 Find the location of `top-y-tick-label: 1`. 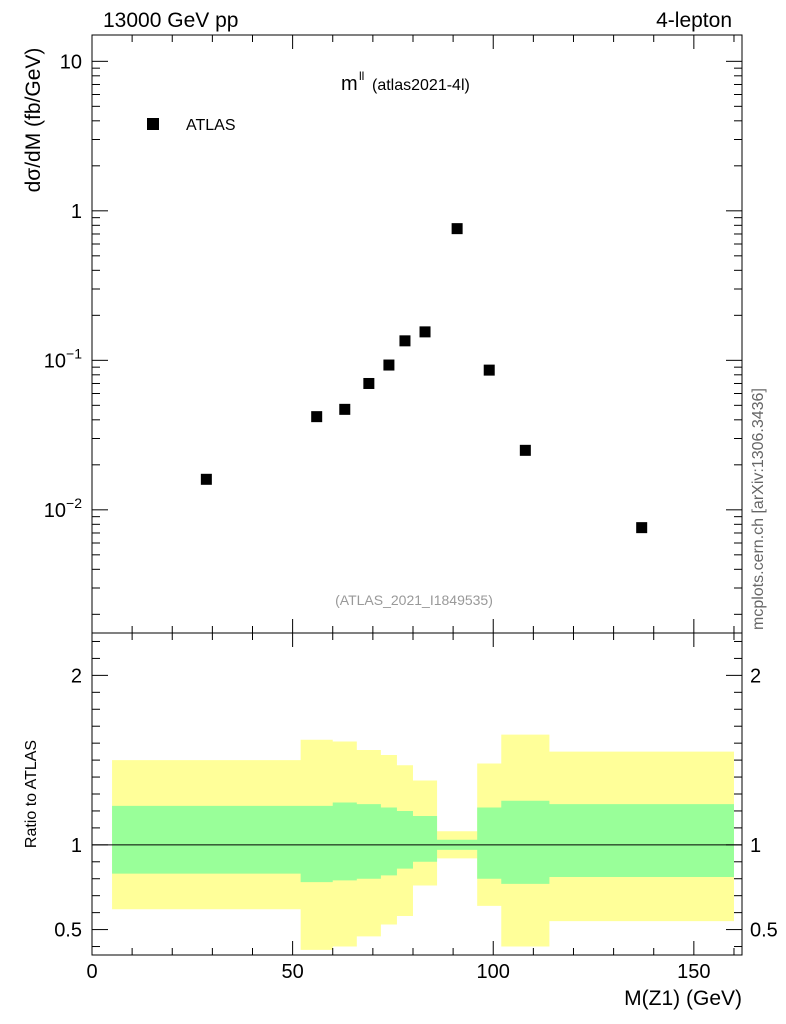

top-y-tick-label: 1 is located at coordinates (76, 212).